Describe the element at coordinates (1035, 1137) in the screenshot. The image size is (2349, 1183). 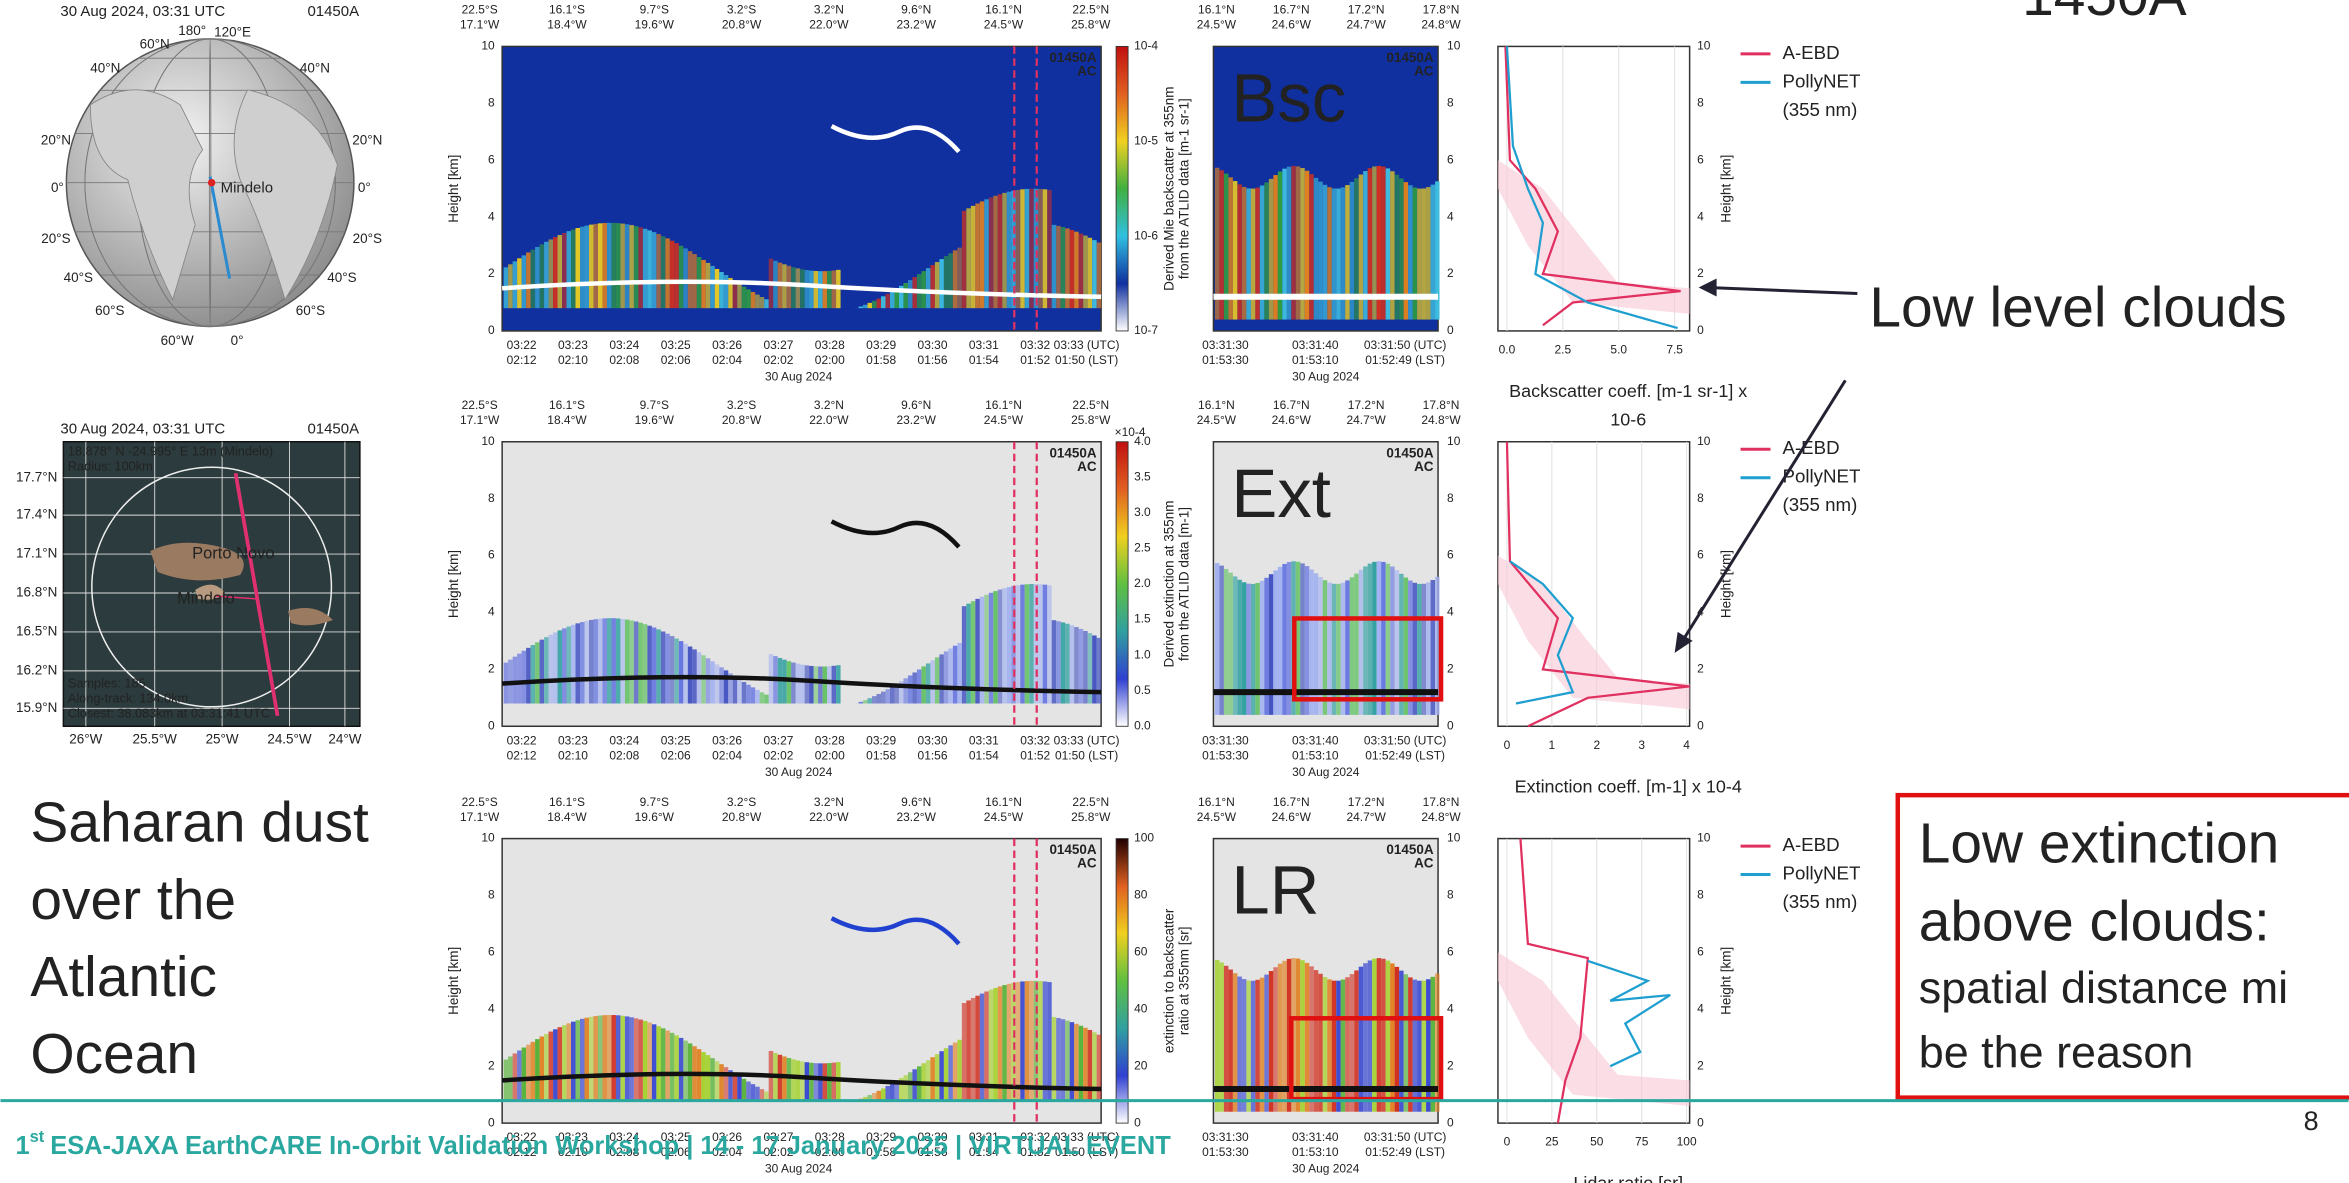
I see `utc-tick: 03:32` at that location.